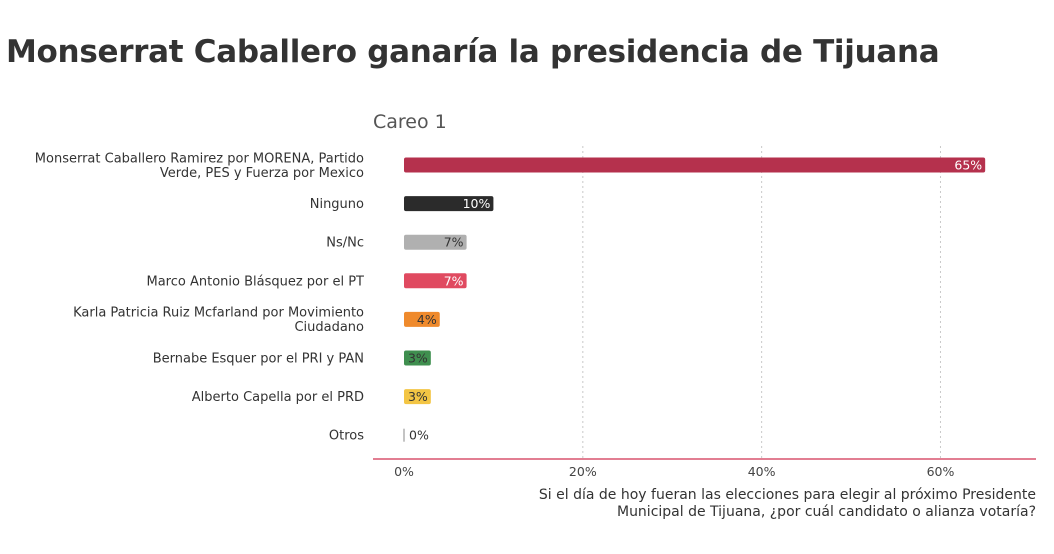 The width and height of the screenshot is (1054, 554). Describe the element at coordinates (345, 243) in the screenshot. I see `category-label: Ns/Nc` at that location.